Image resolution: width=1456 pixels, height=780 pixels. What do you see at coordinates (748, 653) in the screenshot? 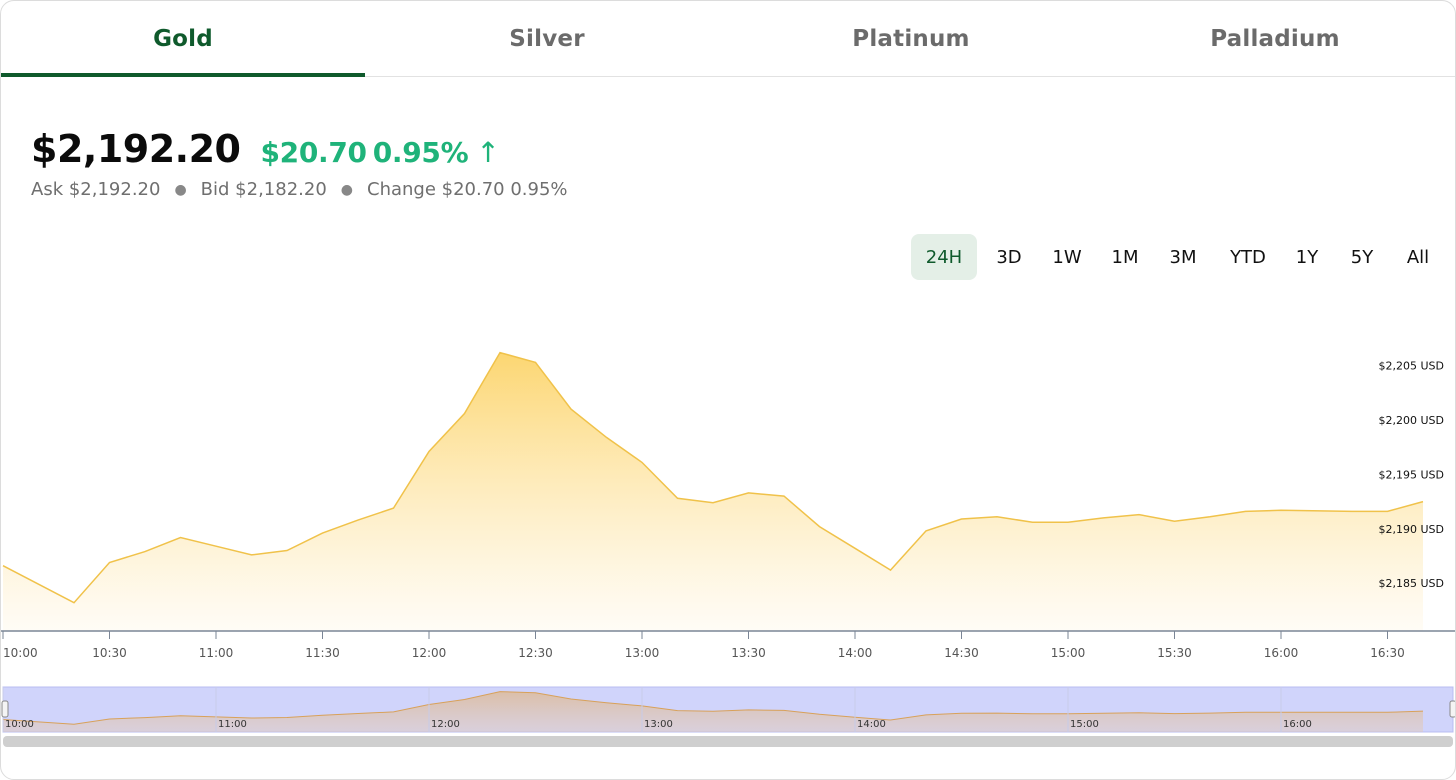
I see `x-axis-tick-label: 13:30` at bounding box center [748, 653].